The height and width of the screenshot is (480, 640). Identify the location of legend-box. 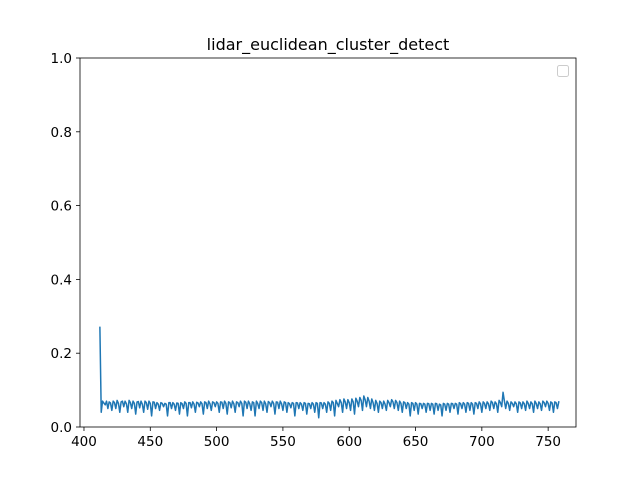
(563, 71).